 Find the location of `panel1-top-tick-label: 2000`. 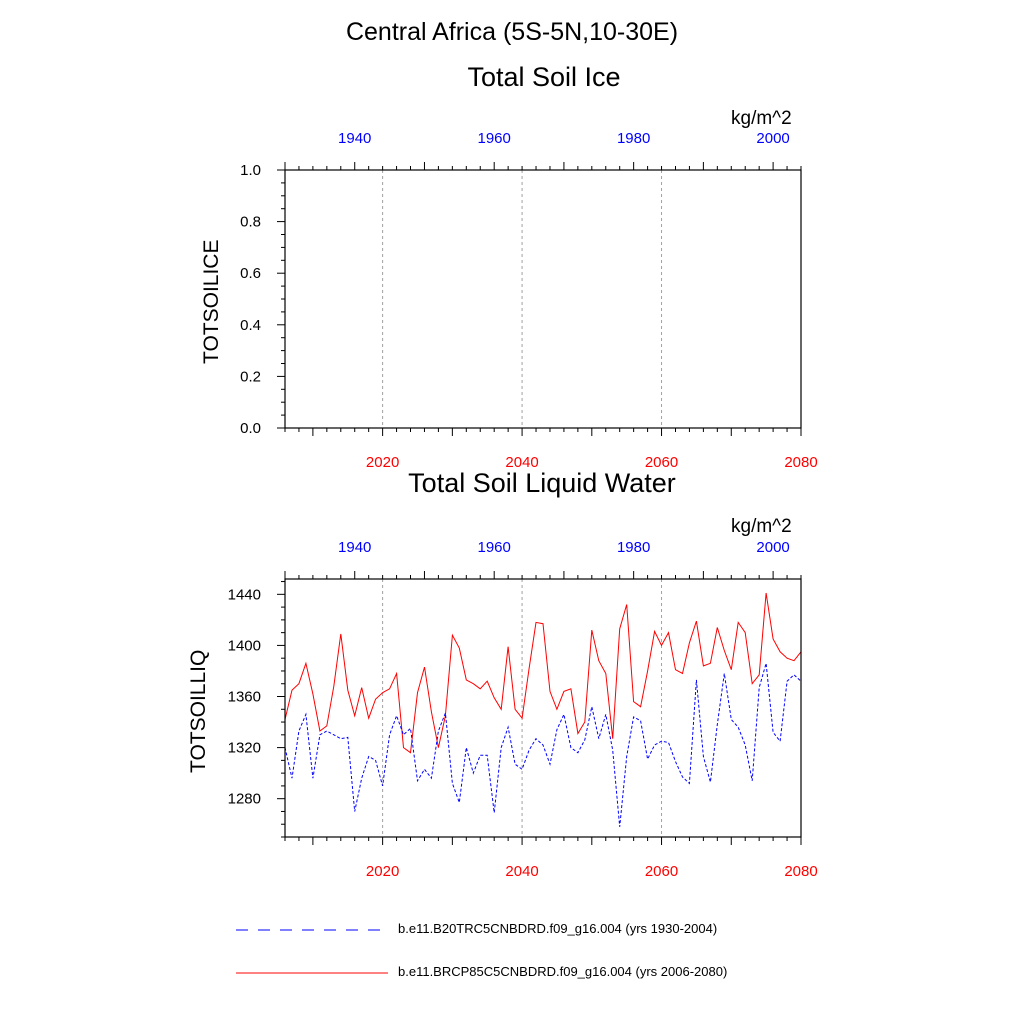

panel1-top-tick-label: 2000 is located at coordinates (772, 138).